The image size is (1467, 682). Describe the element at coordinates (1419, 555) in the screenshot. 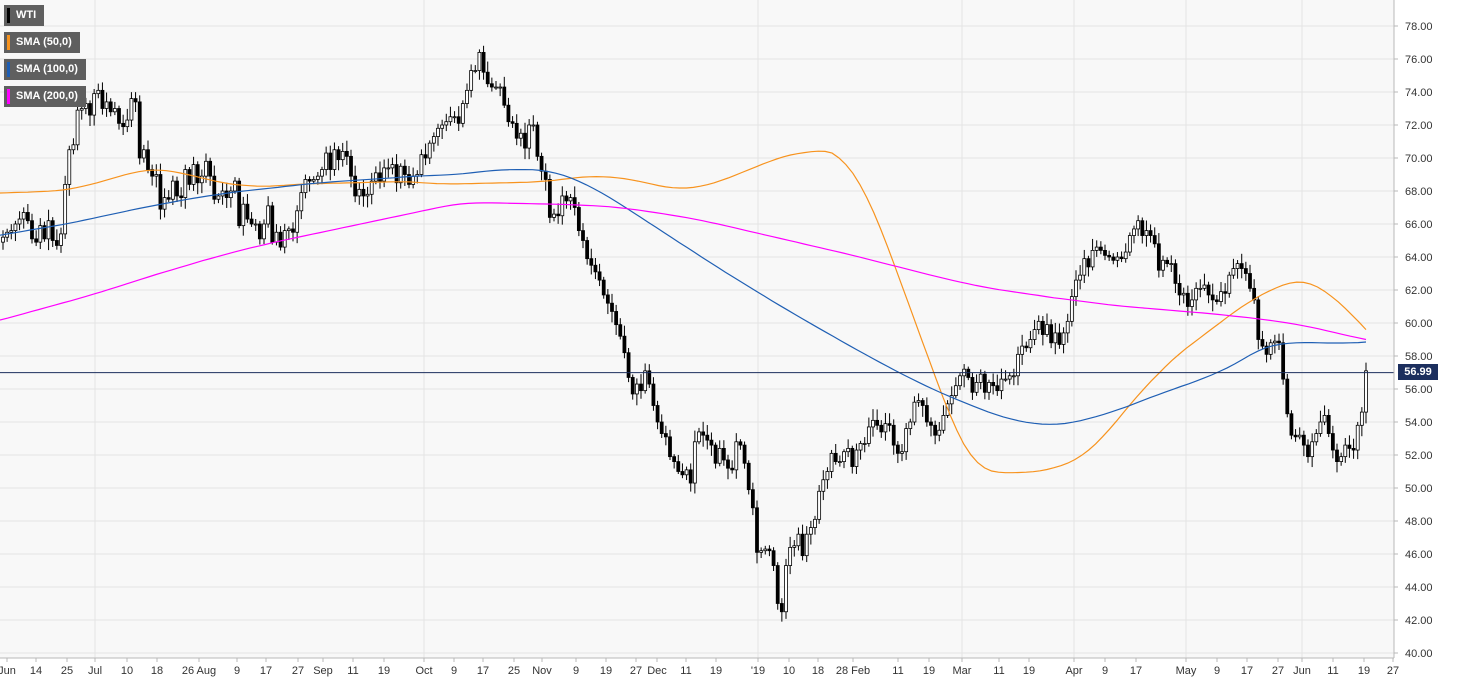

I see `y-tick-label: 46.00` at that location.